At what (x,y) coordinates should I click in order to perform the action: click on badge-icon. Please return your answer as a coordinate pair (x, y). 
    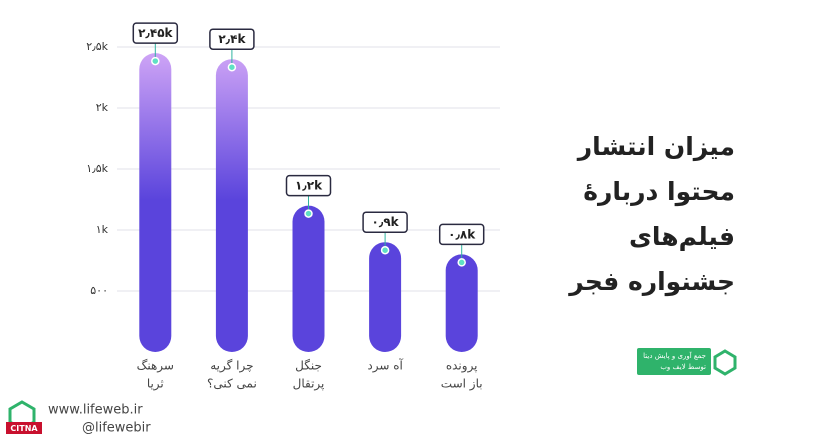
    Looking at the image, I should click on (725, 362).